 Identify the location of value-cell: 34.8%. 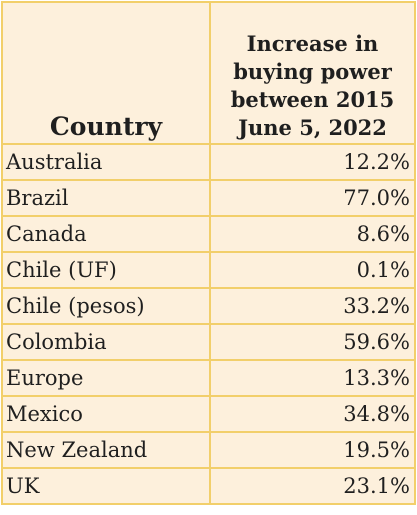
(312, 414).